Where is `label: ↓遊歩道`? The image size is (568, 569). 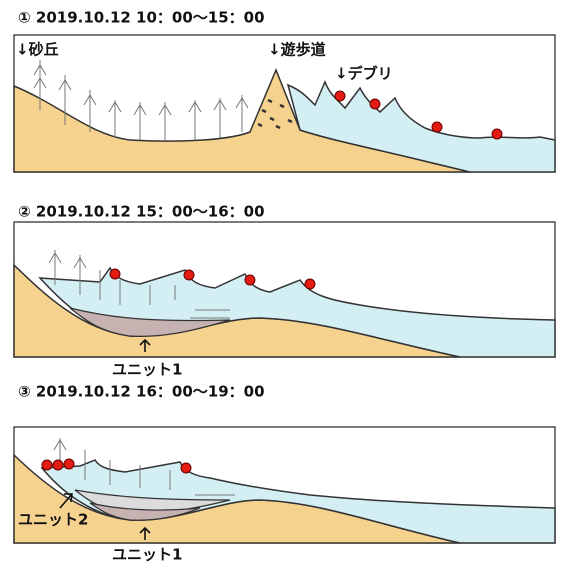
label: ↓遊歩道 is located at coordinates (297, 50).